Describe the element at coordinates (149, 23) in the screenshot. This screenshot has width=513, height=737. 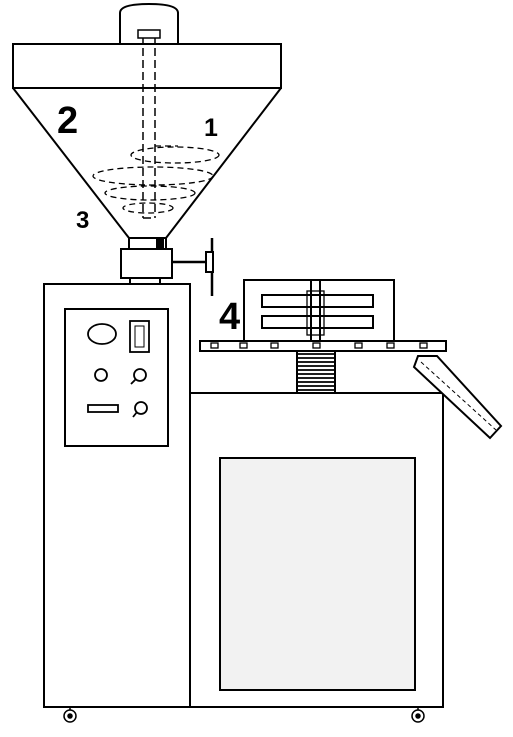
I see `motor` at that location.